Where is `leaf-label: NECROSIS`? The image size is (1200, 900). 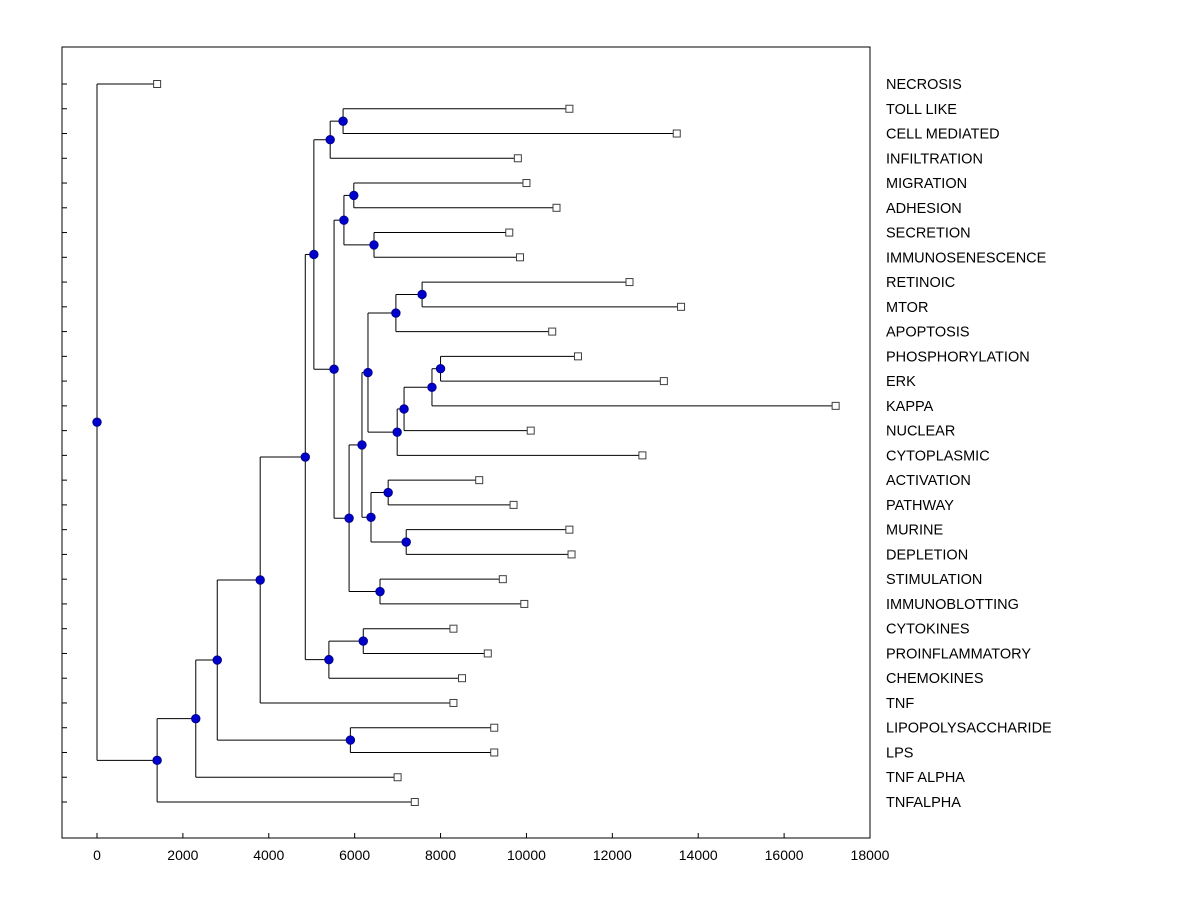 leaf-label: NECROSIS is located at coordinates (924, 85).